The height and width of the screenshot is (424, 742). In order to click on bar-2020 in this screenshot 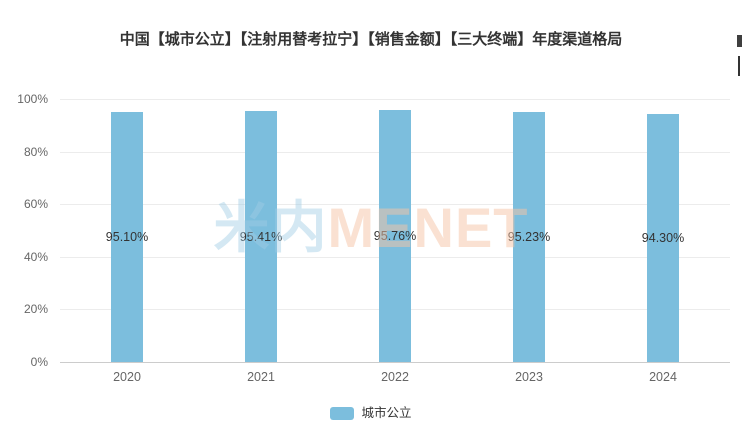, I will do `click(127, 236)`.